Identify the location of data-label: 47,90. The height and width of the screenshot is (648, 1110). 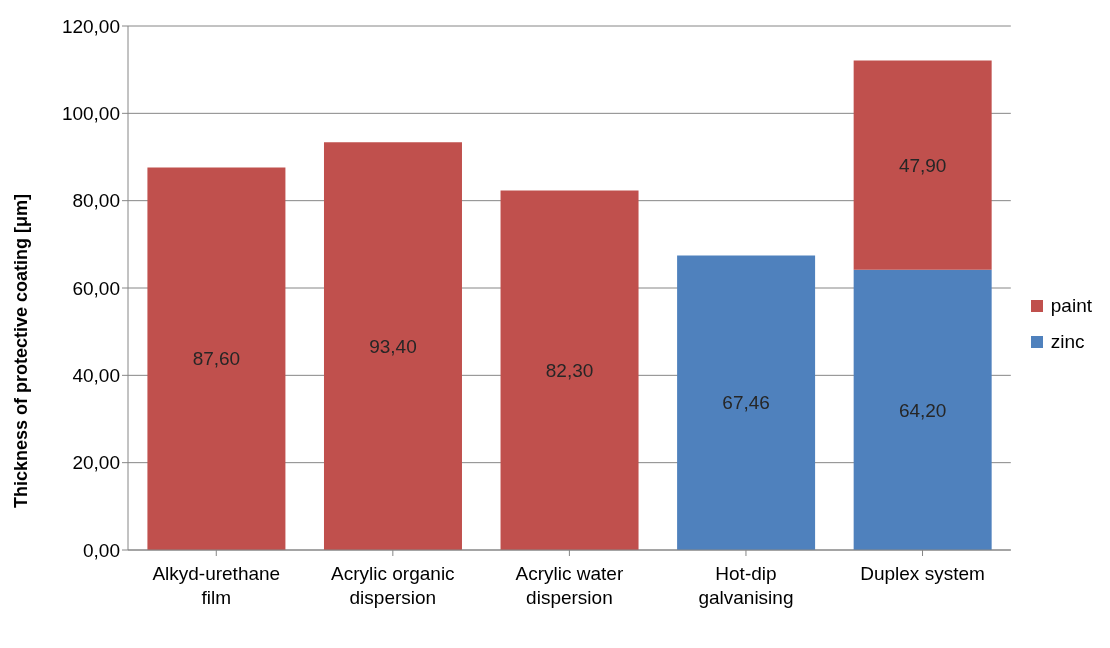
(922, 165).